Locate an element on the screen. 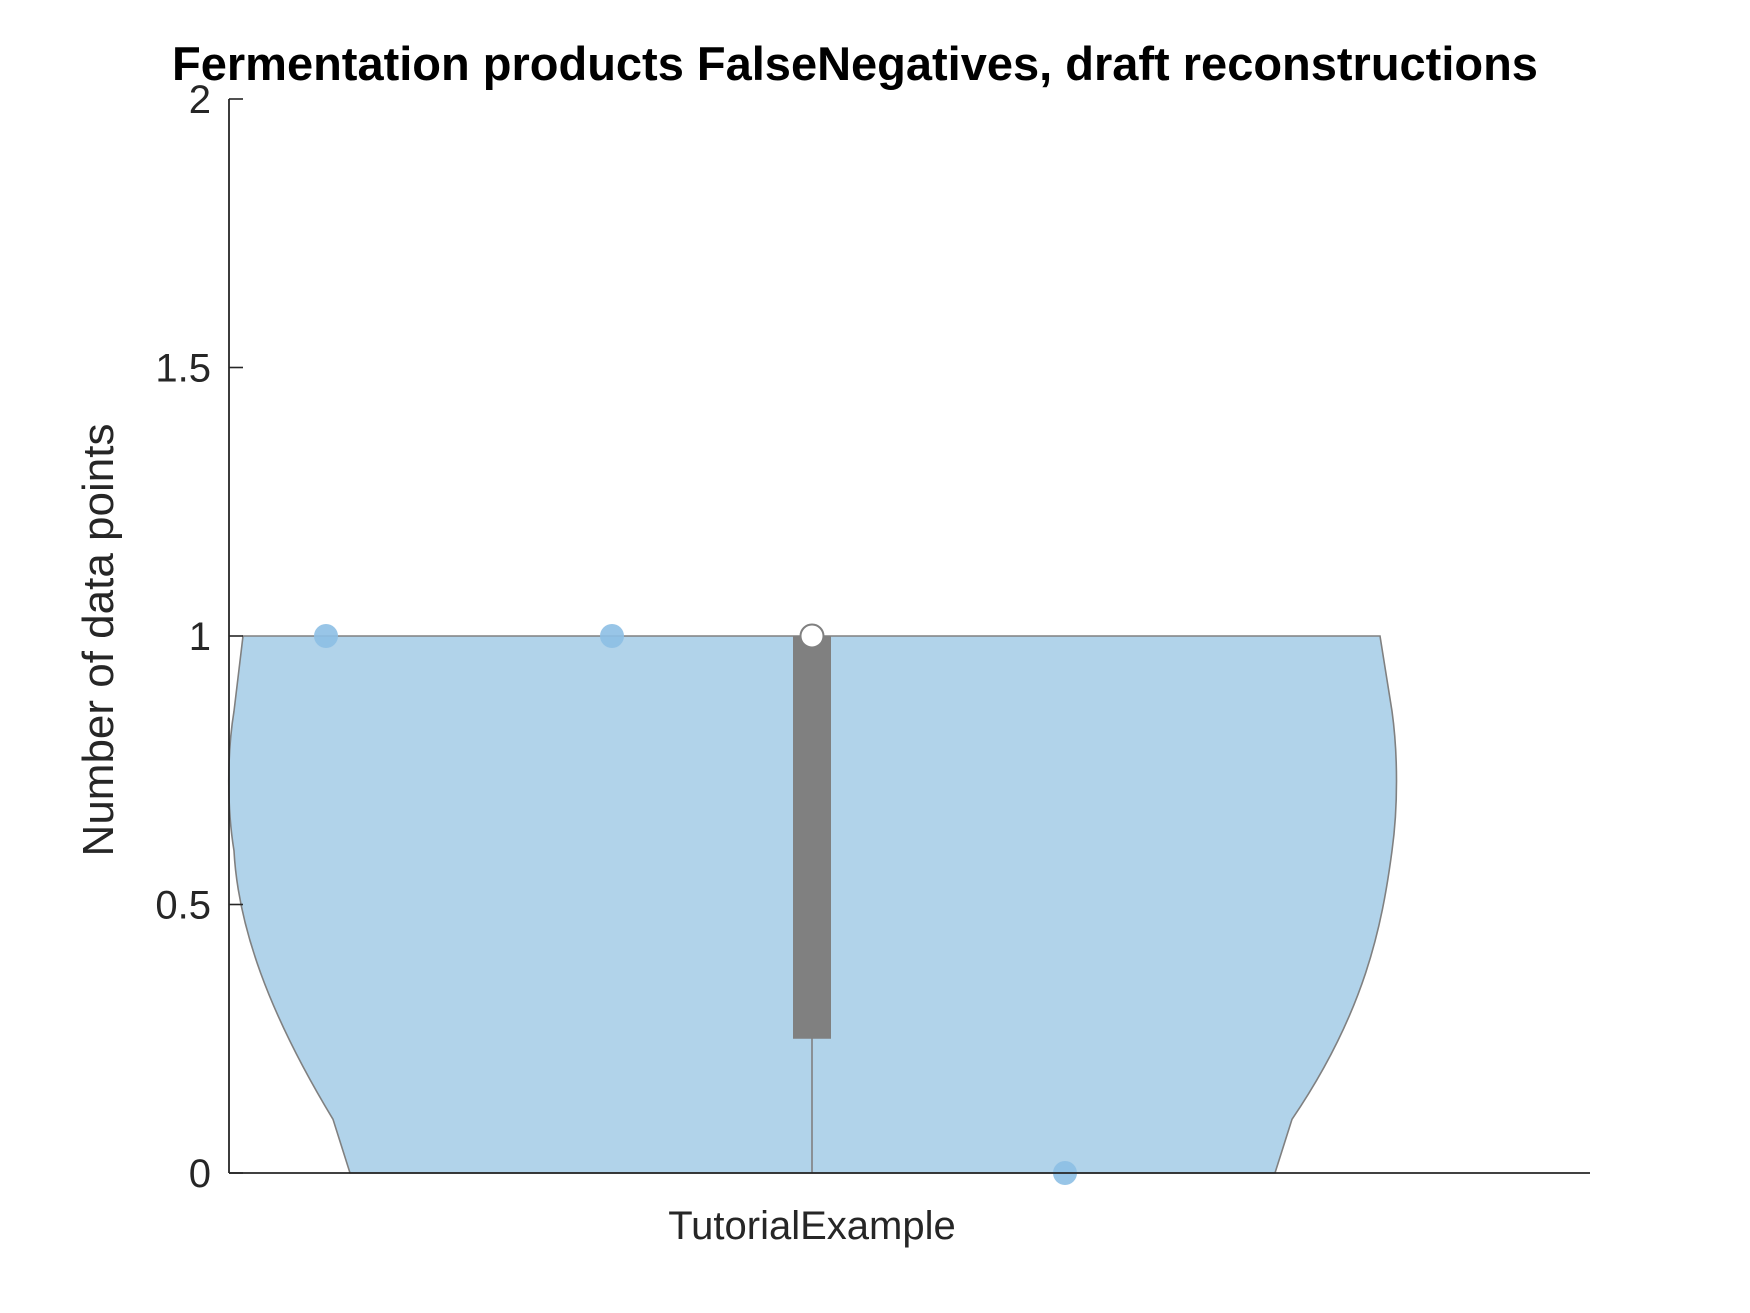 This screenshot has width=1750, height=1313. y-axis-label: Number of data points is located at coordinates (98, 640).